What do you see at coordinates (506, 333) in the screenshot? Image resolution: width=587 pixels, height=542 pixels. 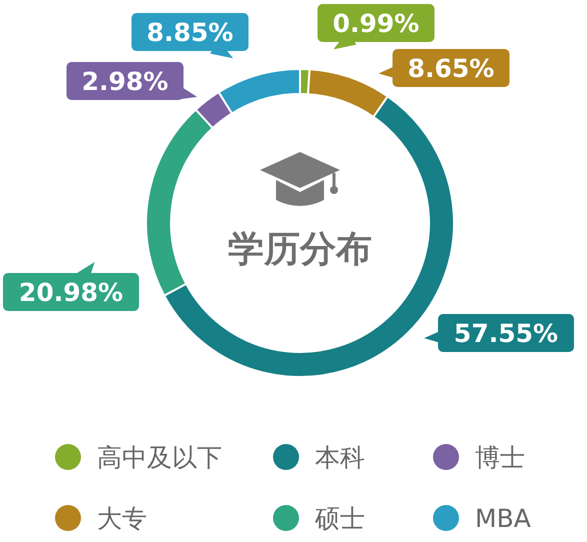 I see `data-label: 57.55%` at bounding box center [506, 333].